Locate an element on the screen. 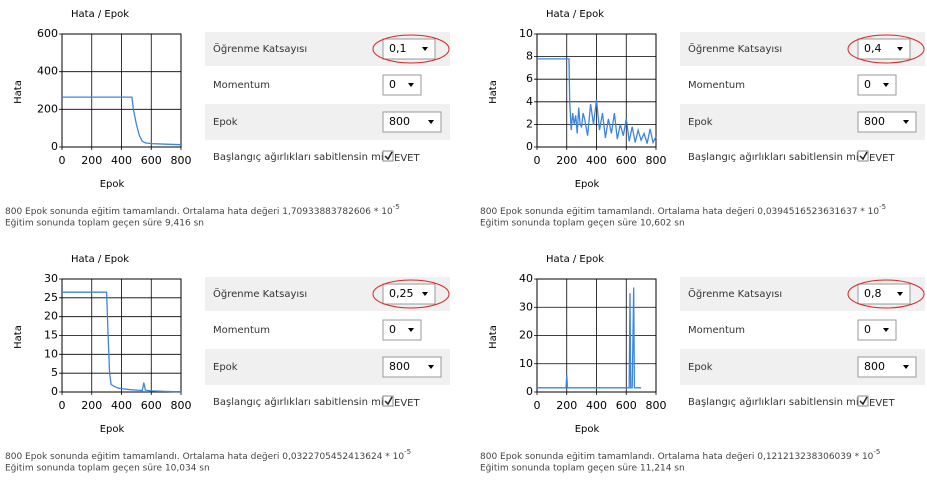  y-tick-label: 2 is located at coordinates (529, 123).